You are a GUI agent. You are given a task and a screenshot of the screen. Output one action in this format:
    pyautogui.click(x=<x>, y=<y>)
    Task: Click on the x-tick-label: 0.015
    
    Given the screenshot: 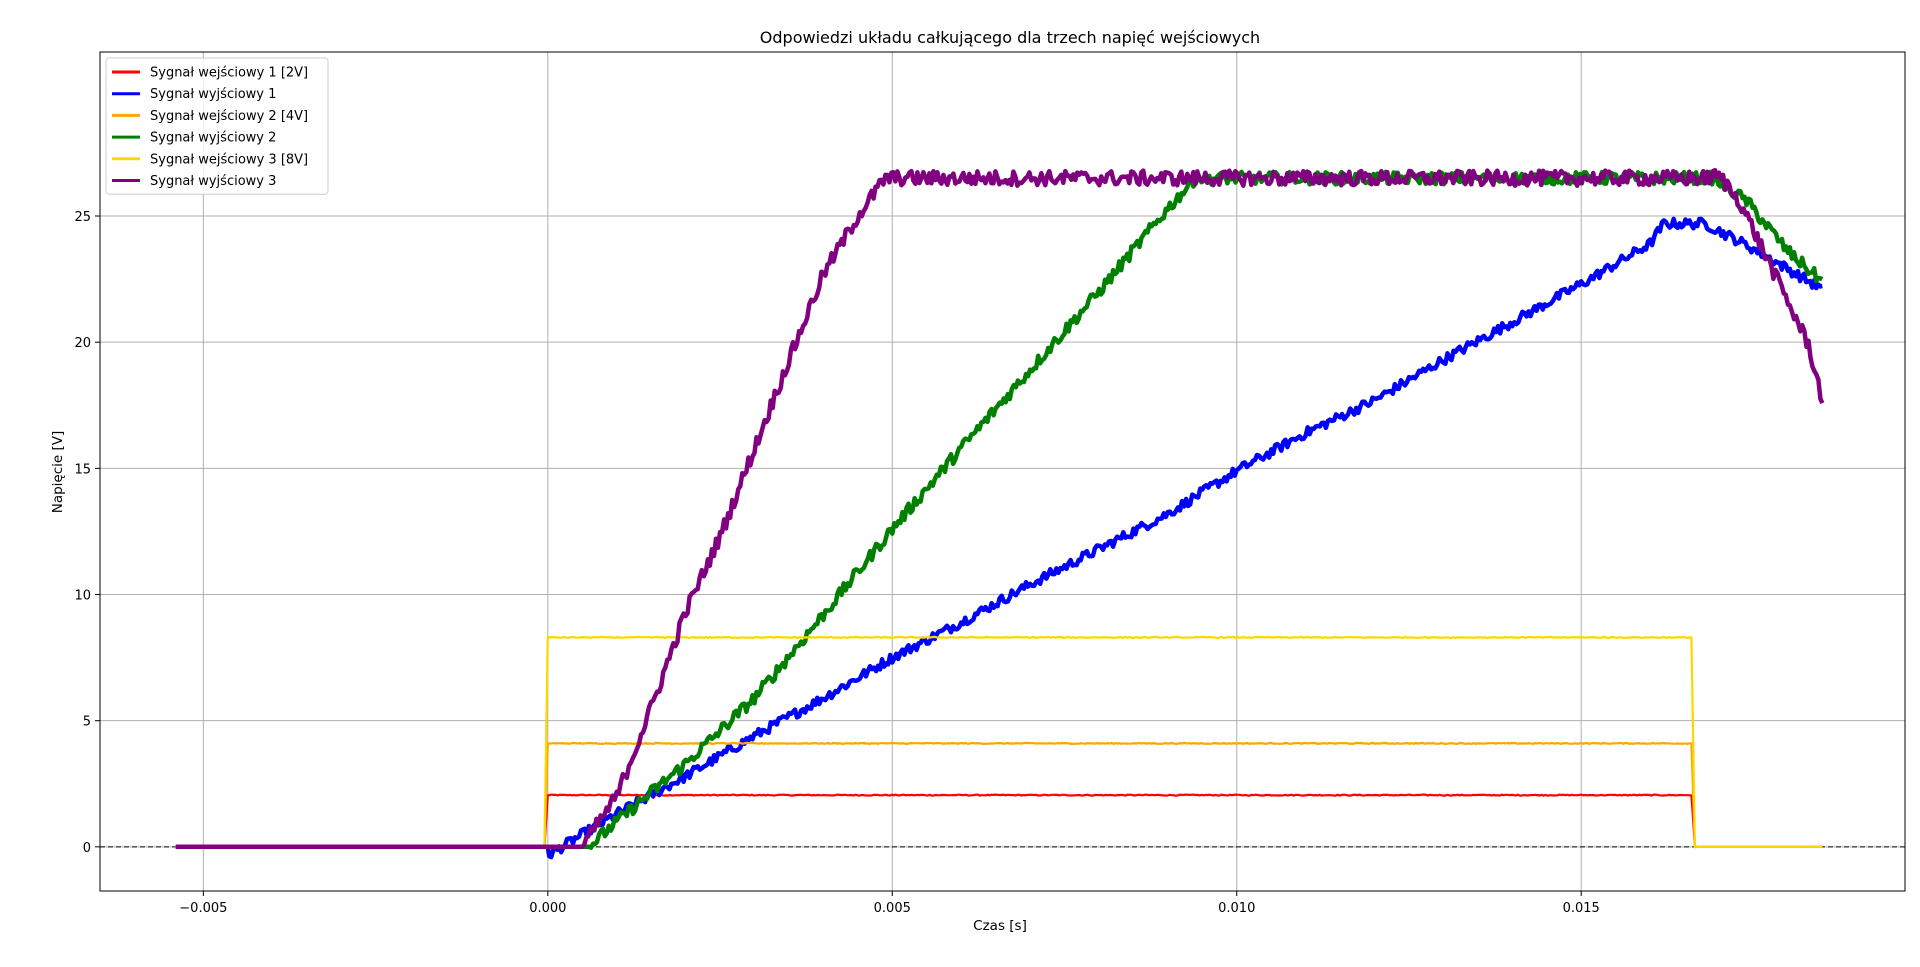 What is the action you would take?
    pyautogui.click(x=1581, y=908)
    